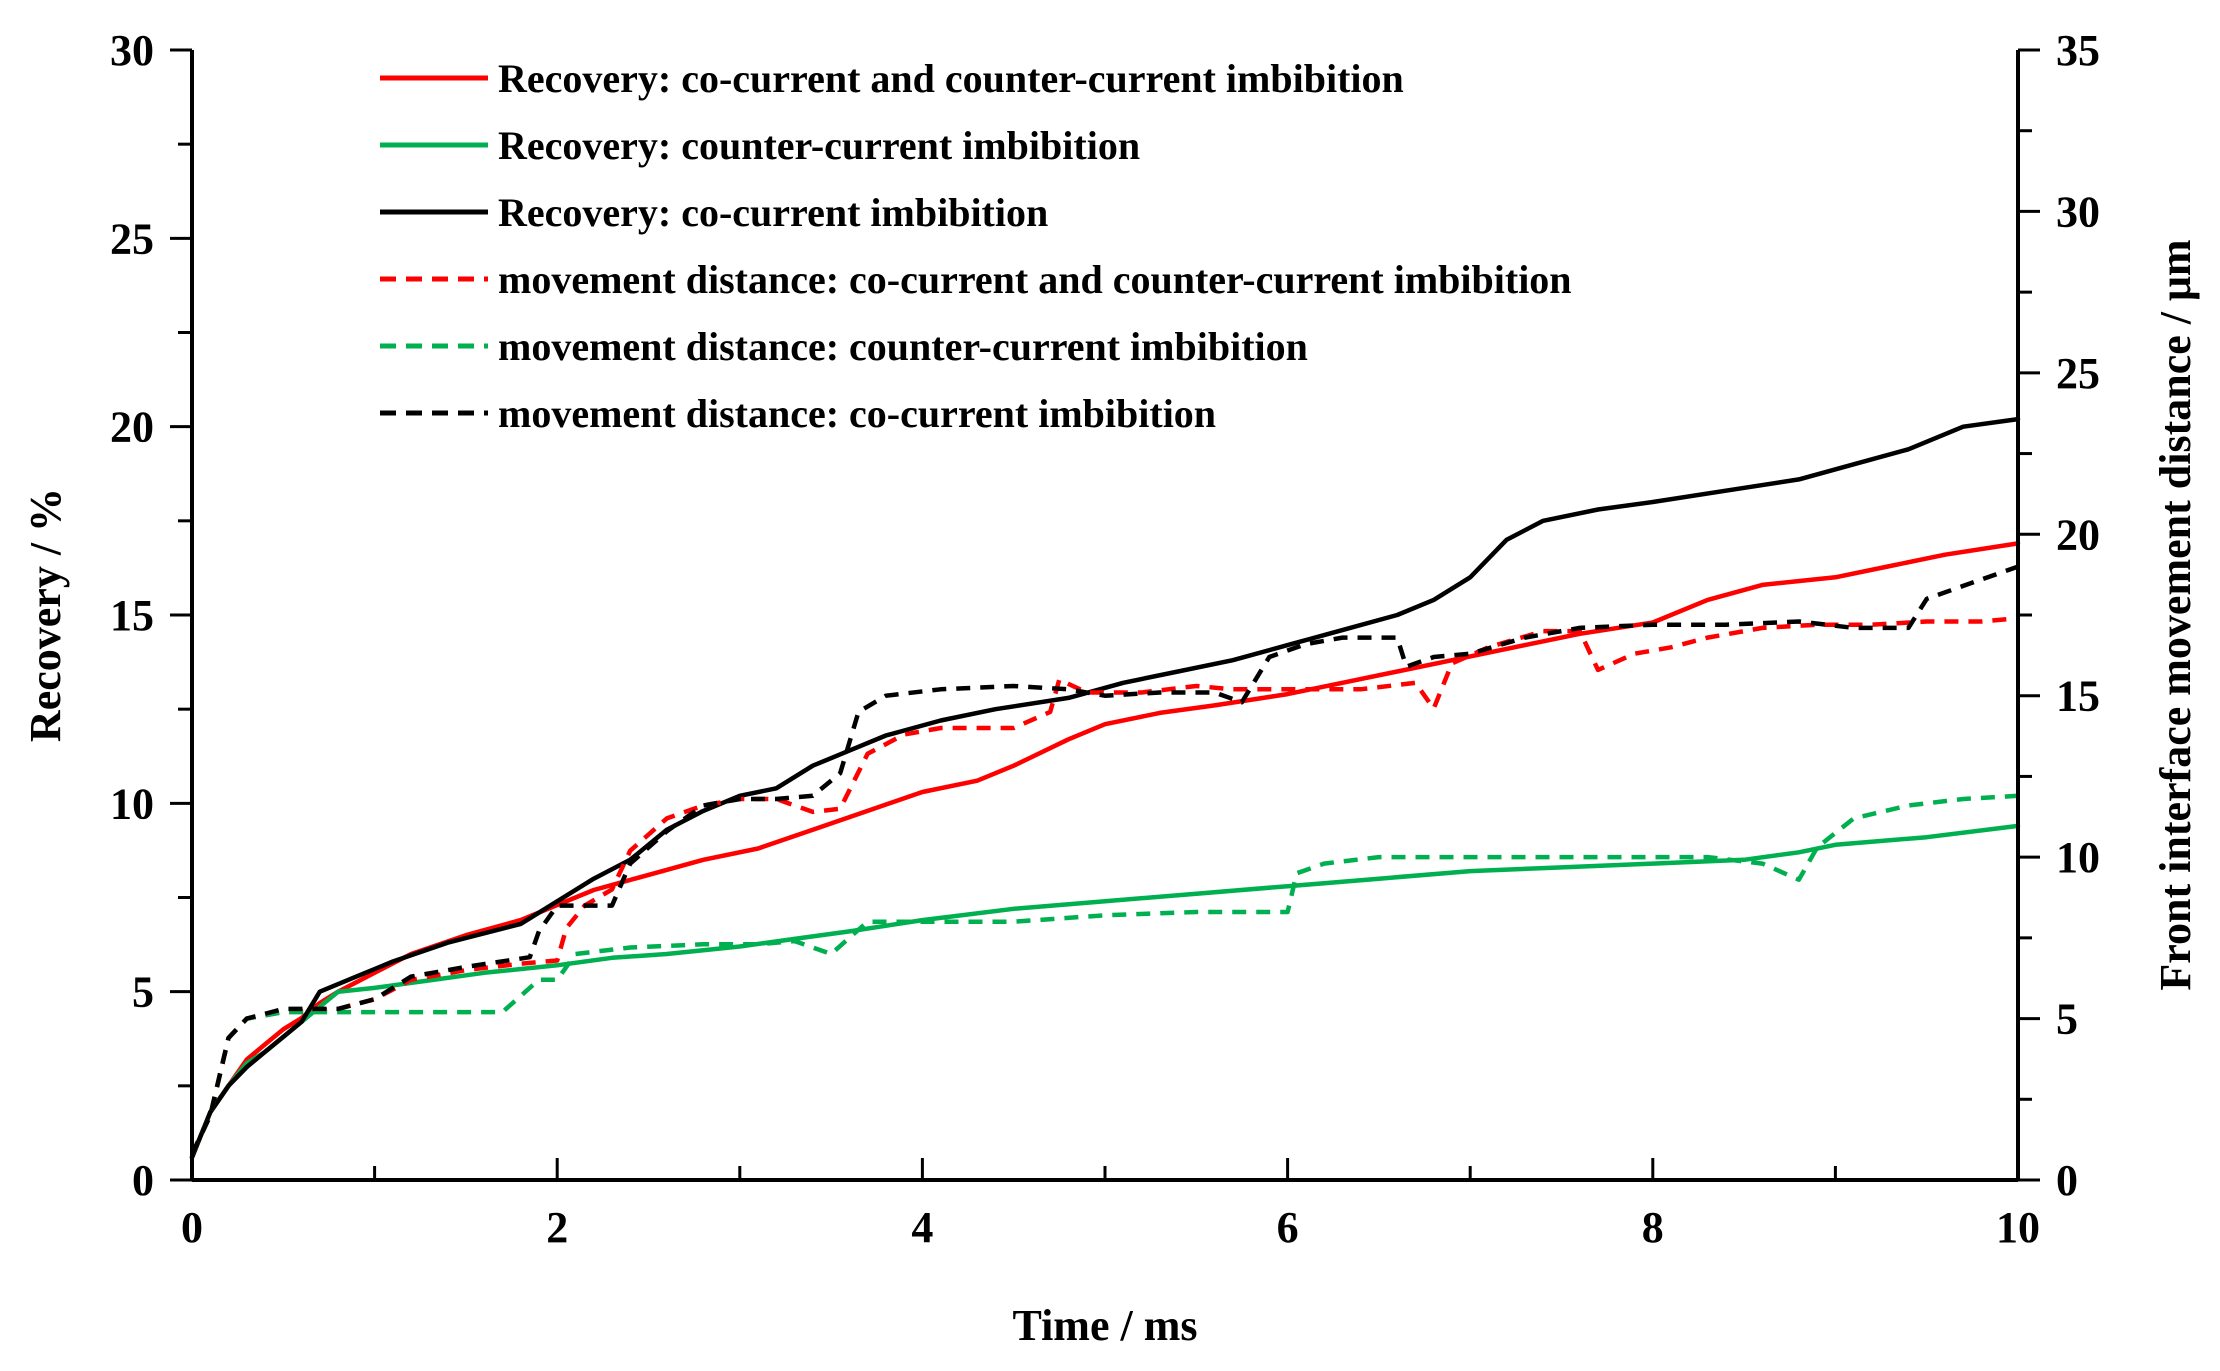 The width and height of the screenshot is (2220, 1371). What do you see at coordinates (2078, 696) in the screenshot?
I see `y2-tick-label: 15` at bounding box center [2078, 696].